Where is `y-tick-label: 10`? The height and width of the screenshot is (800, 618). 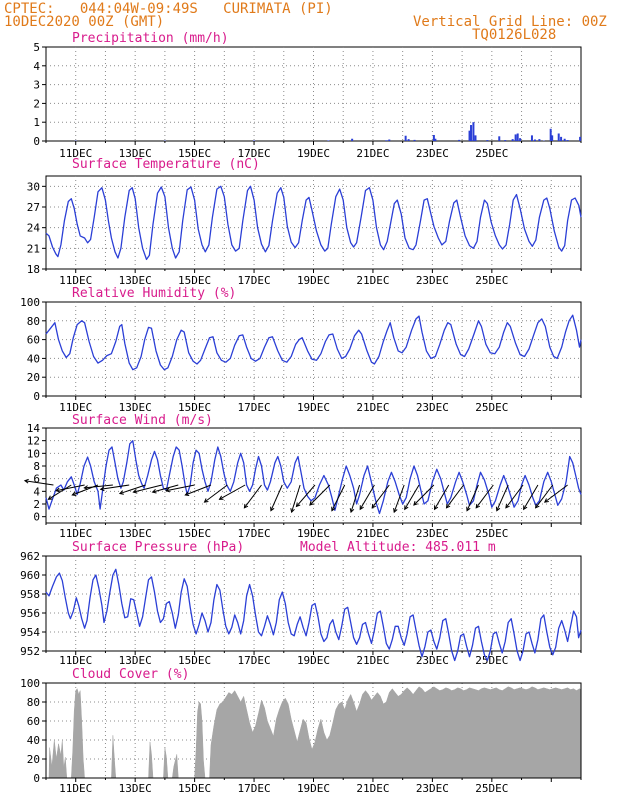
y-tick-label: 10 is located at coordinates (33, 453).